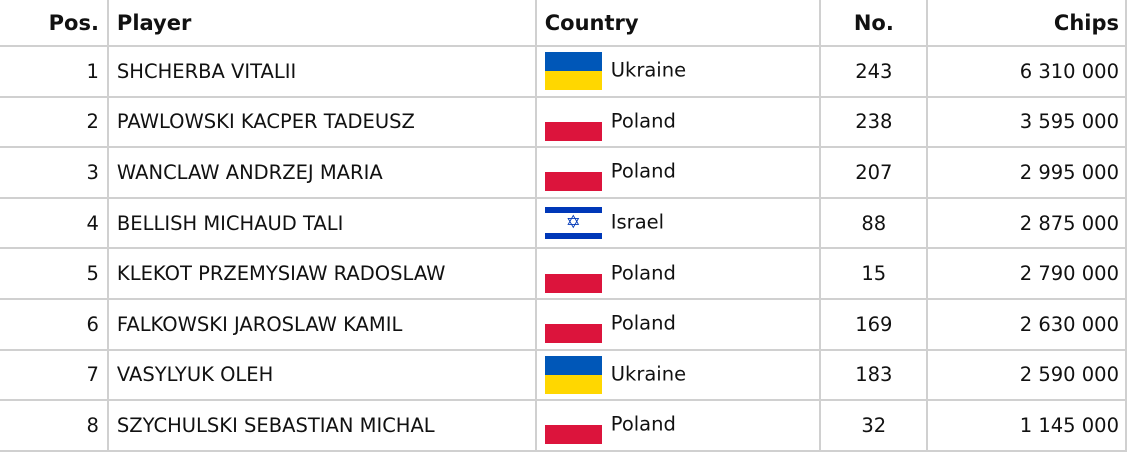 This screenshot has height=460, width=1129. Describe the element at coordinates (321, 71) in the screenshot. I see `player-cell: SHCHERBA VITALII` at that location.